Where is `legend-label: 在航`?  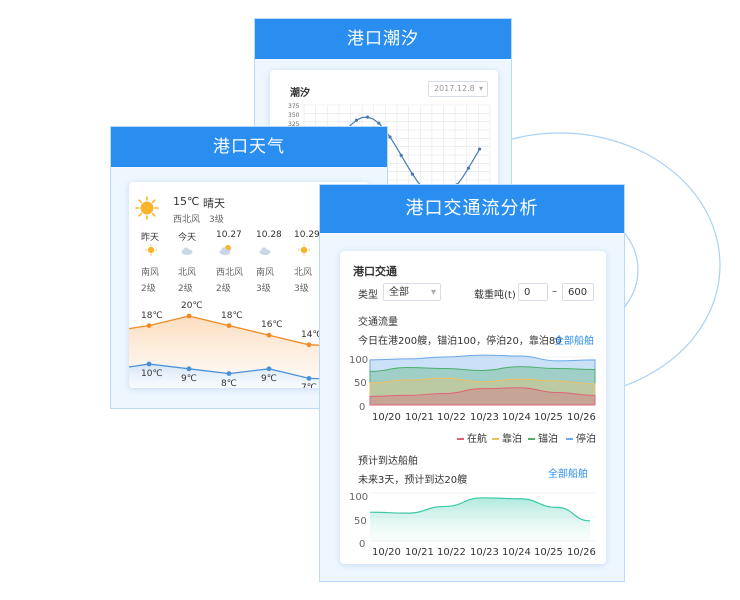
legend-label: 在航 is located at coordinates (477, 439).